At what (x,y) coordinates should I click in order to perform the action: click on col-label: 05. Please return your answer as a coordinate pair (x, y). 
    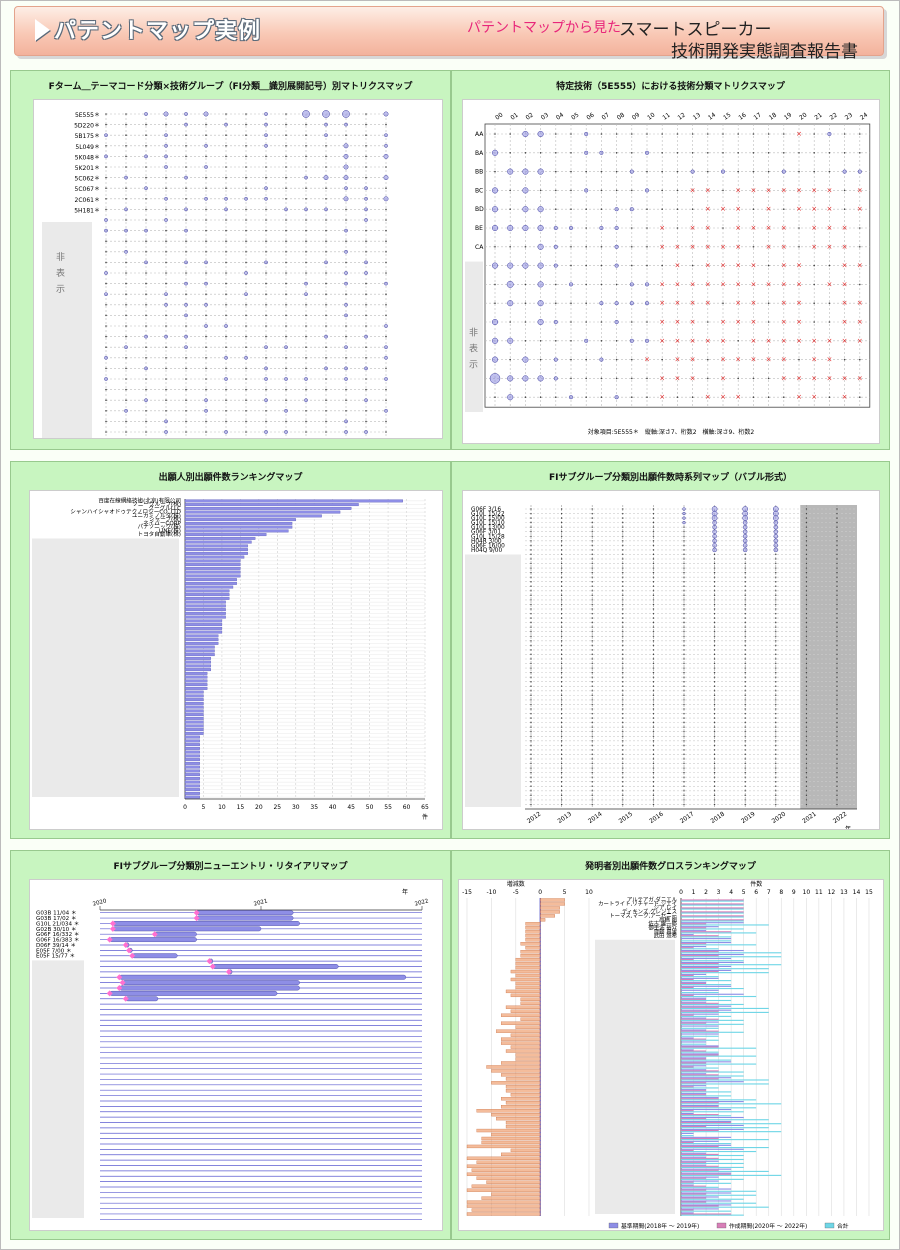
    Looking at the image, I should click on (575, 116).